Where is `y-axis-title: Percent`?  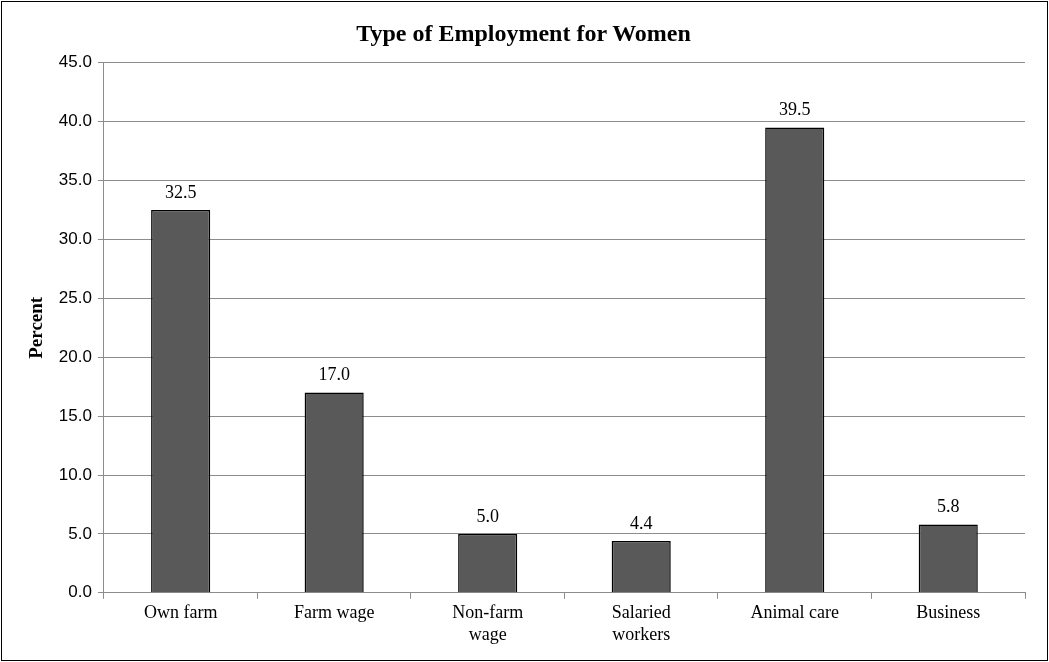 y-axis-title: Percent is located at coordinates (36, 327).